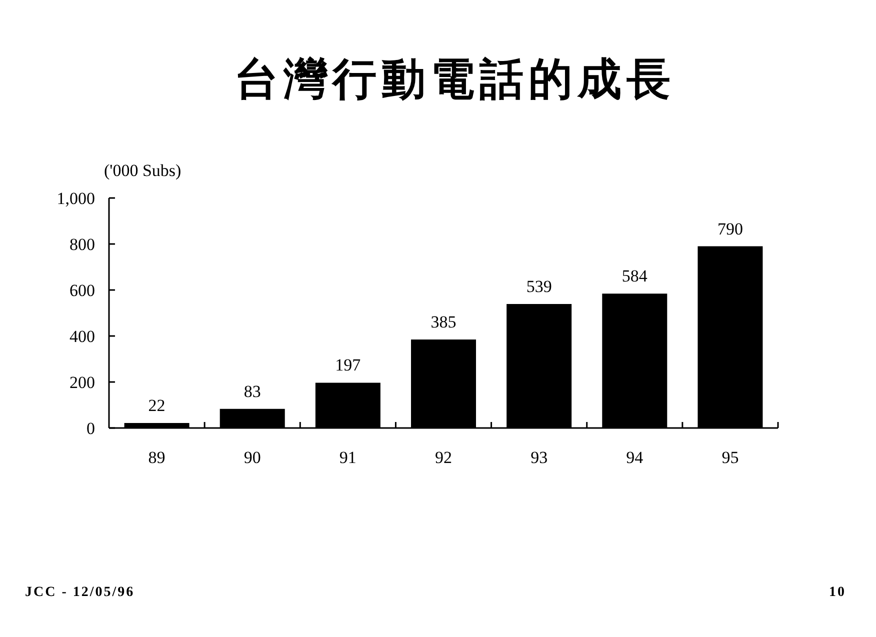  I want to click on data-label: 197, so click(348, 365).